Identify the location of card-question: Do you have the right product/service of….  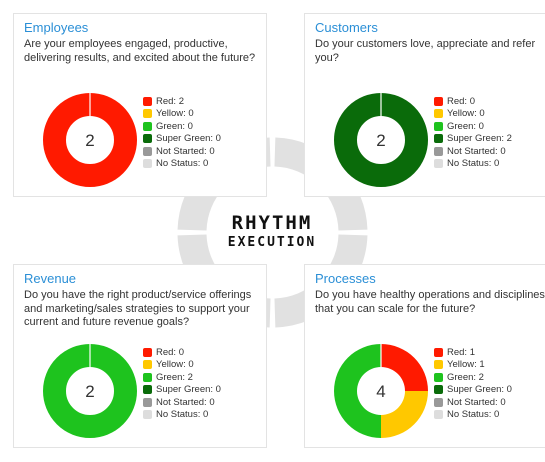
(138, 308).